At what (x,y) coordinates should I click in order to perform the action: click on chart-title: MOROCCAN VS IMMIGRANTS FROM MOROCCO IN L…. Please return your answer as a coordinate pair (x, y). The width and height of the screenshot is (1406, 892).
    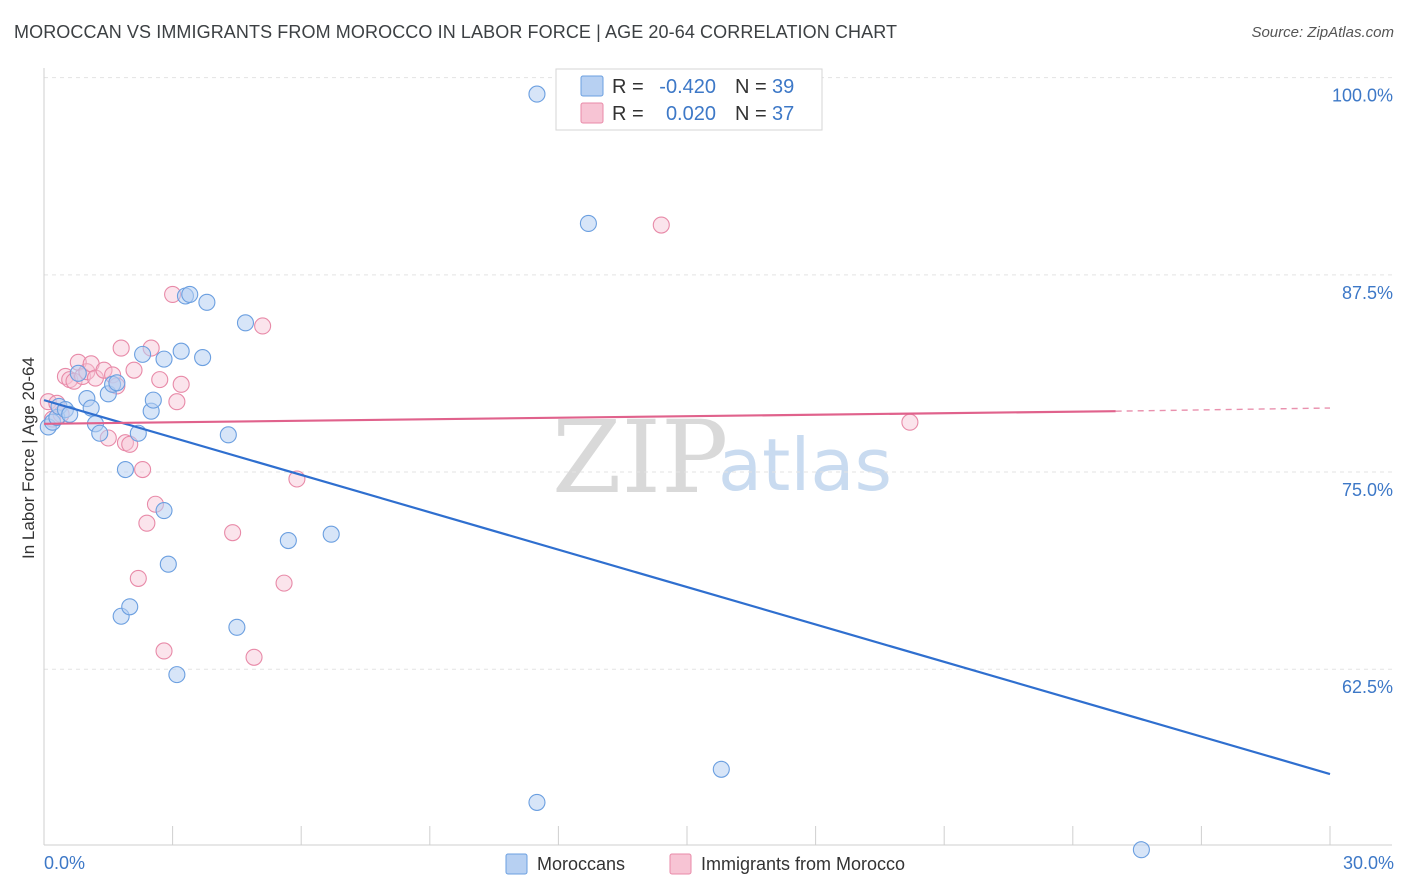
    Looking at the image, I should click on (456, 32).